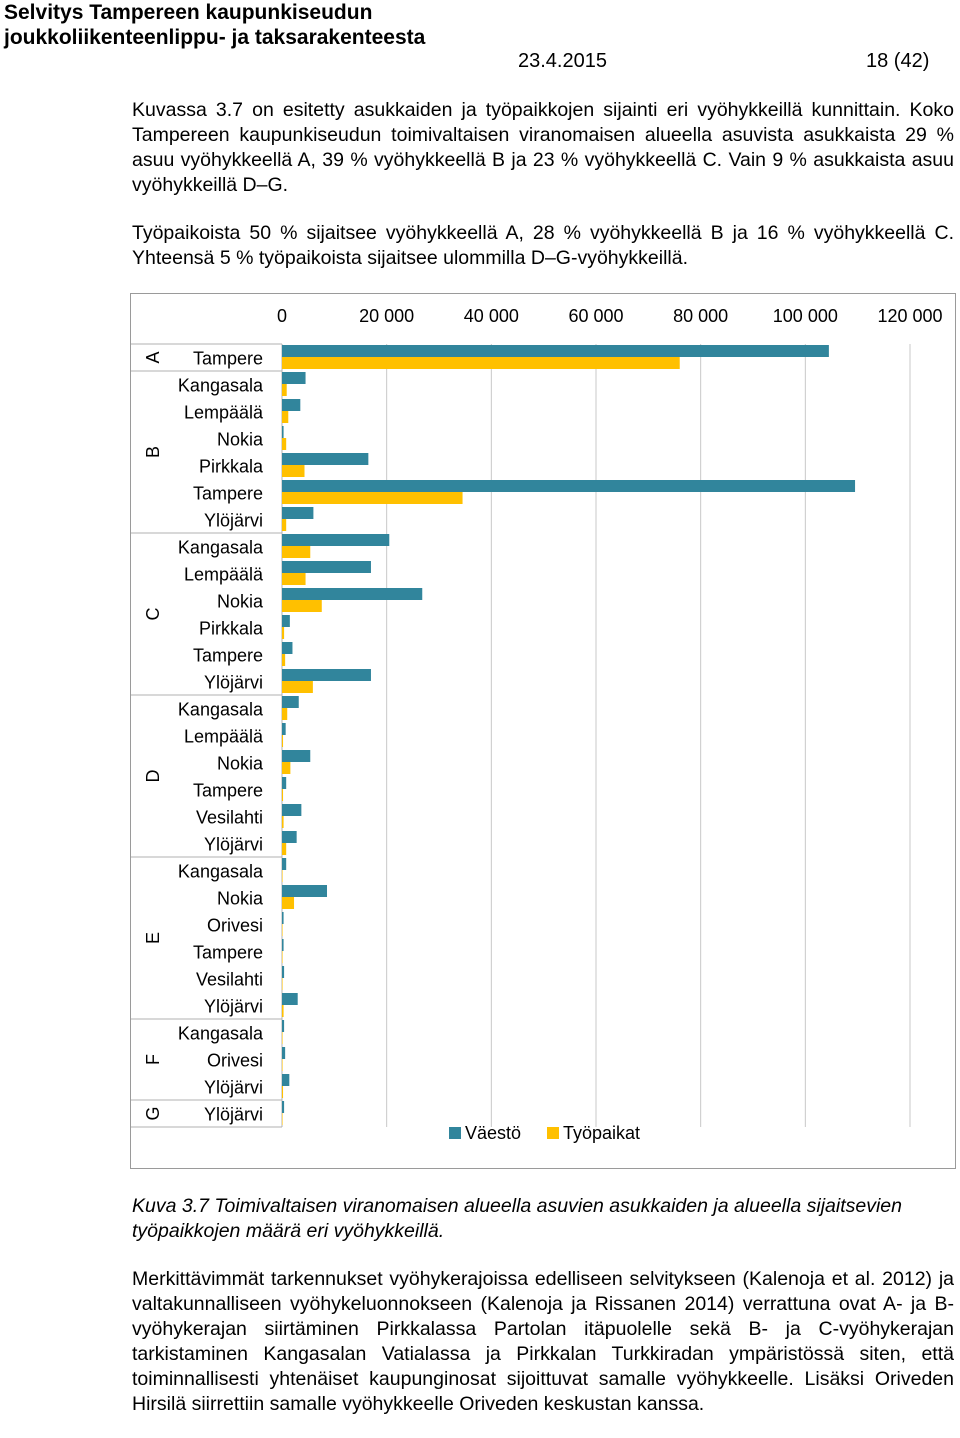  Describe the element at coordinates (188, 12) in the screenshot. I see `document-title-line1: Selvitys Tampereen kaupunkiseudun` at that location.